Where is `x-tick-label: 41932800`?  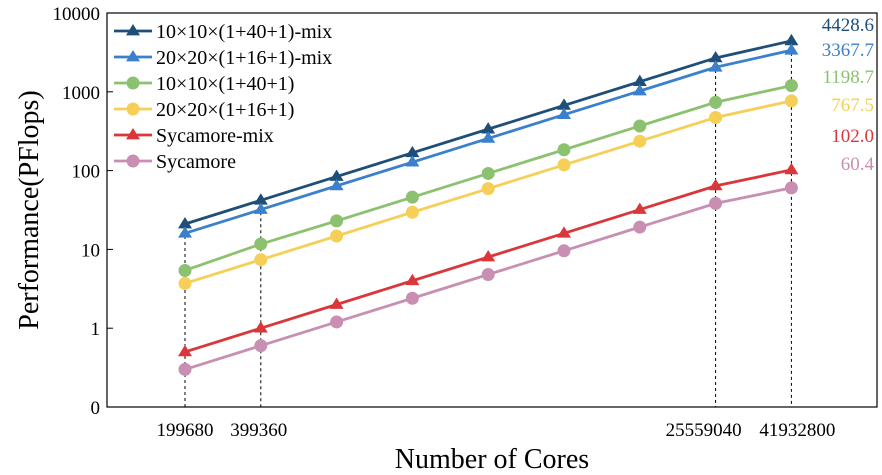
x-tick-label: 41932800 is located at coordinates (797, 430).